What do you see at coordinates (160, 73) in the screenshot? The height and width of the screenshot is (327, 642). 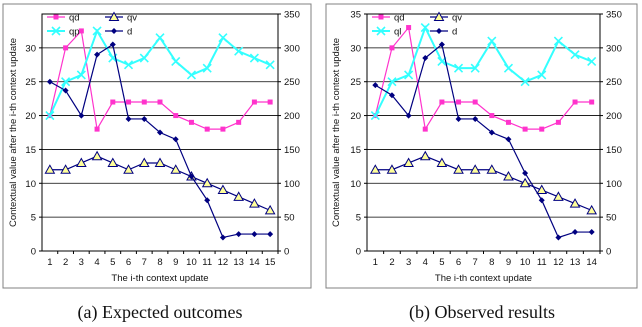 I see `chart-a-series-qp` at bounding box center [160, 73].